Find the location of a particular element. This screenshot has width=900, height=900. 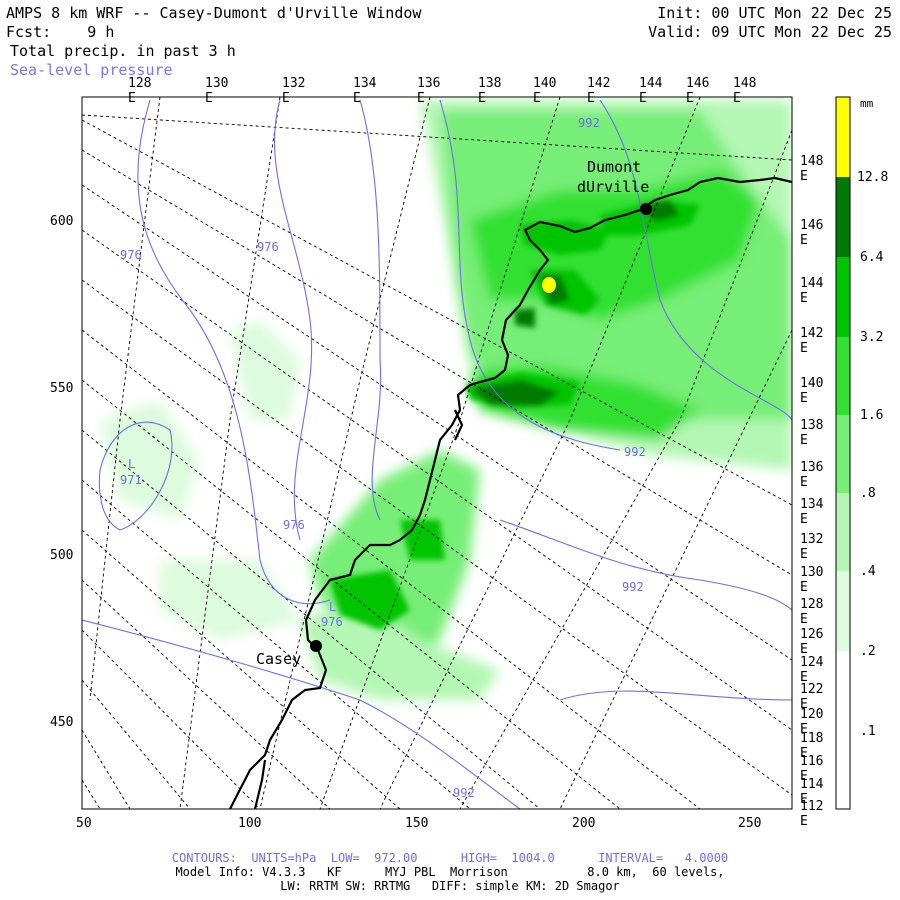

station-label-casey: Casey is located at coordinates (279, 659).